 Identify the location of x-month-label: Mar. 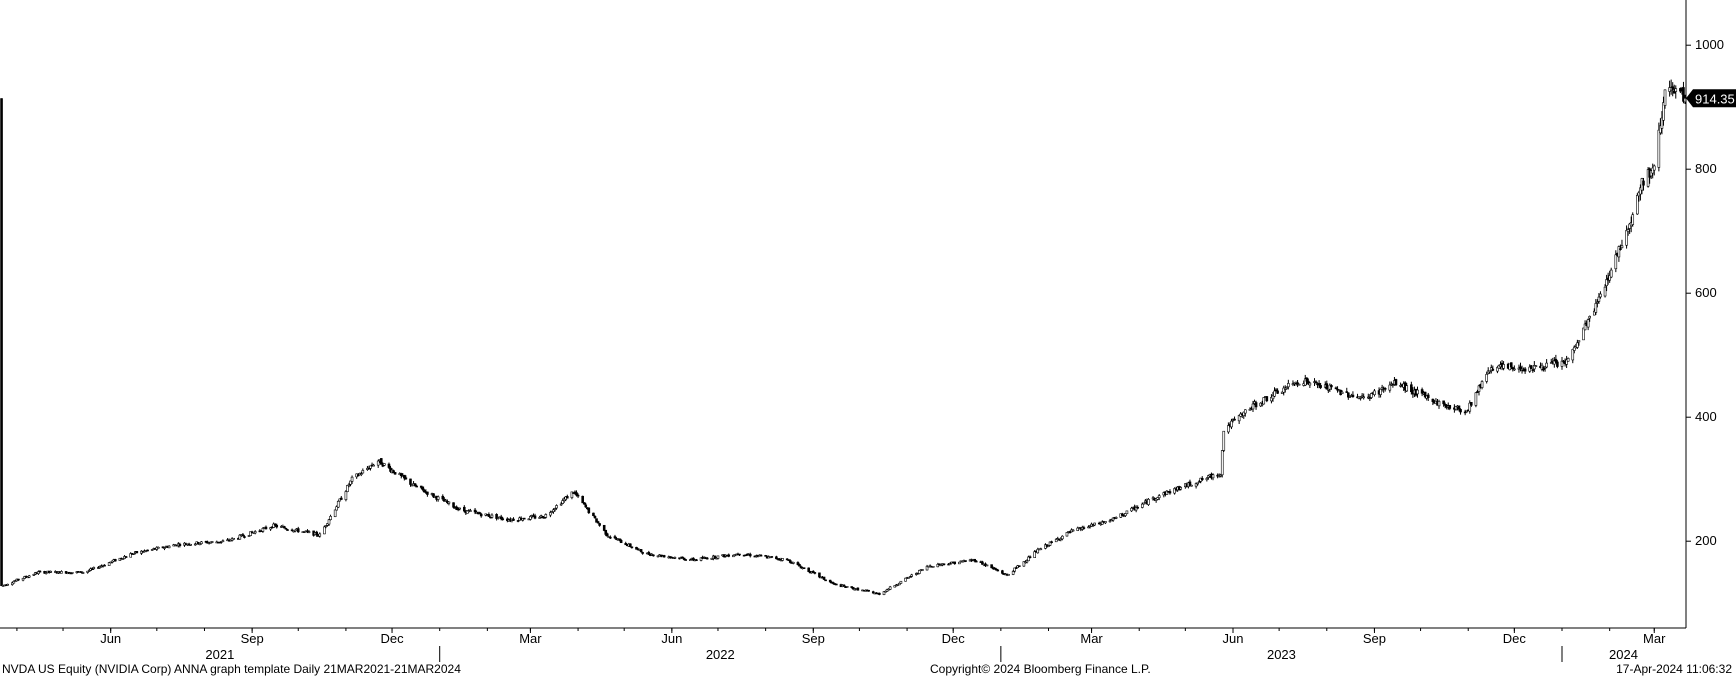
(1091, 638).